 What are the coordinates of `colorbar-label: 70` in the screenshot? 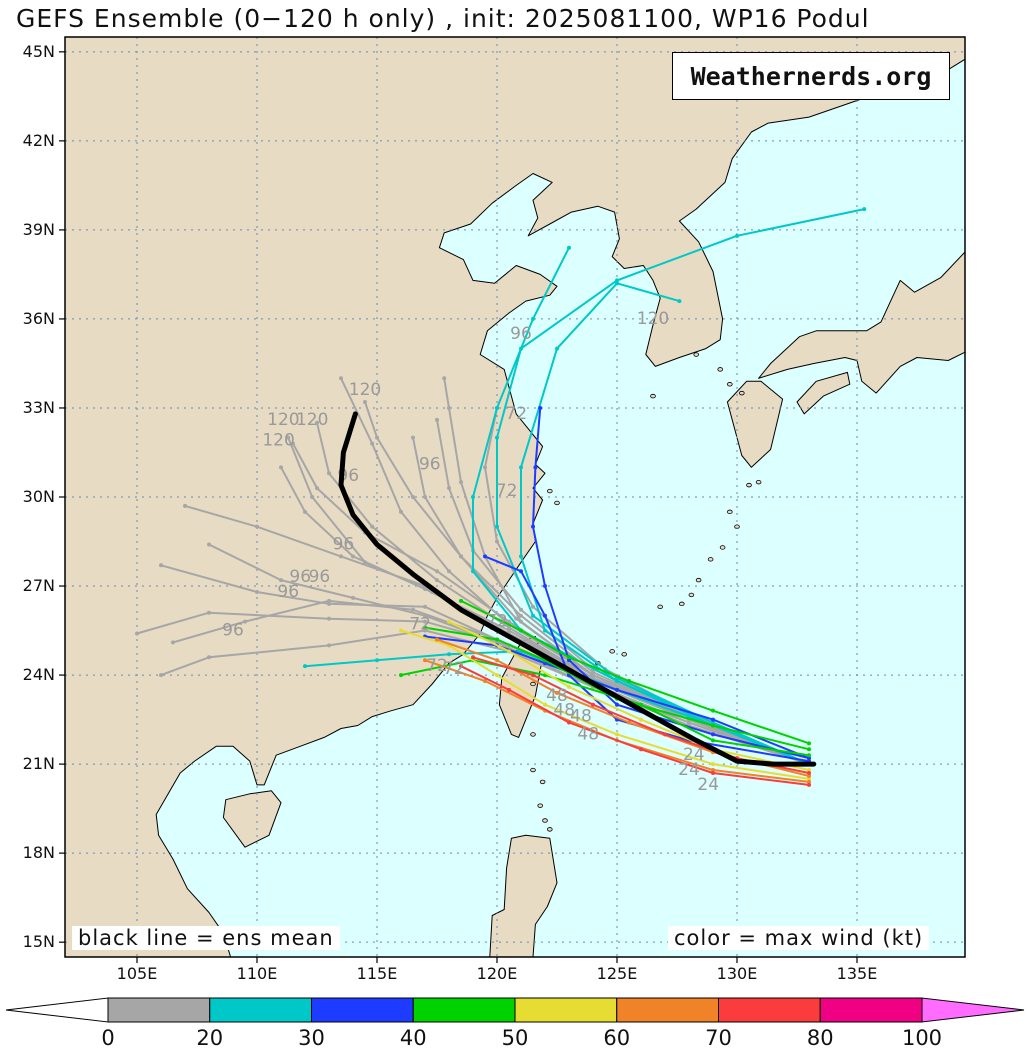 It's located at (718, 1038).